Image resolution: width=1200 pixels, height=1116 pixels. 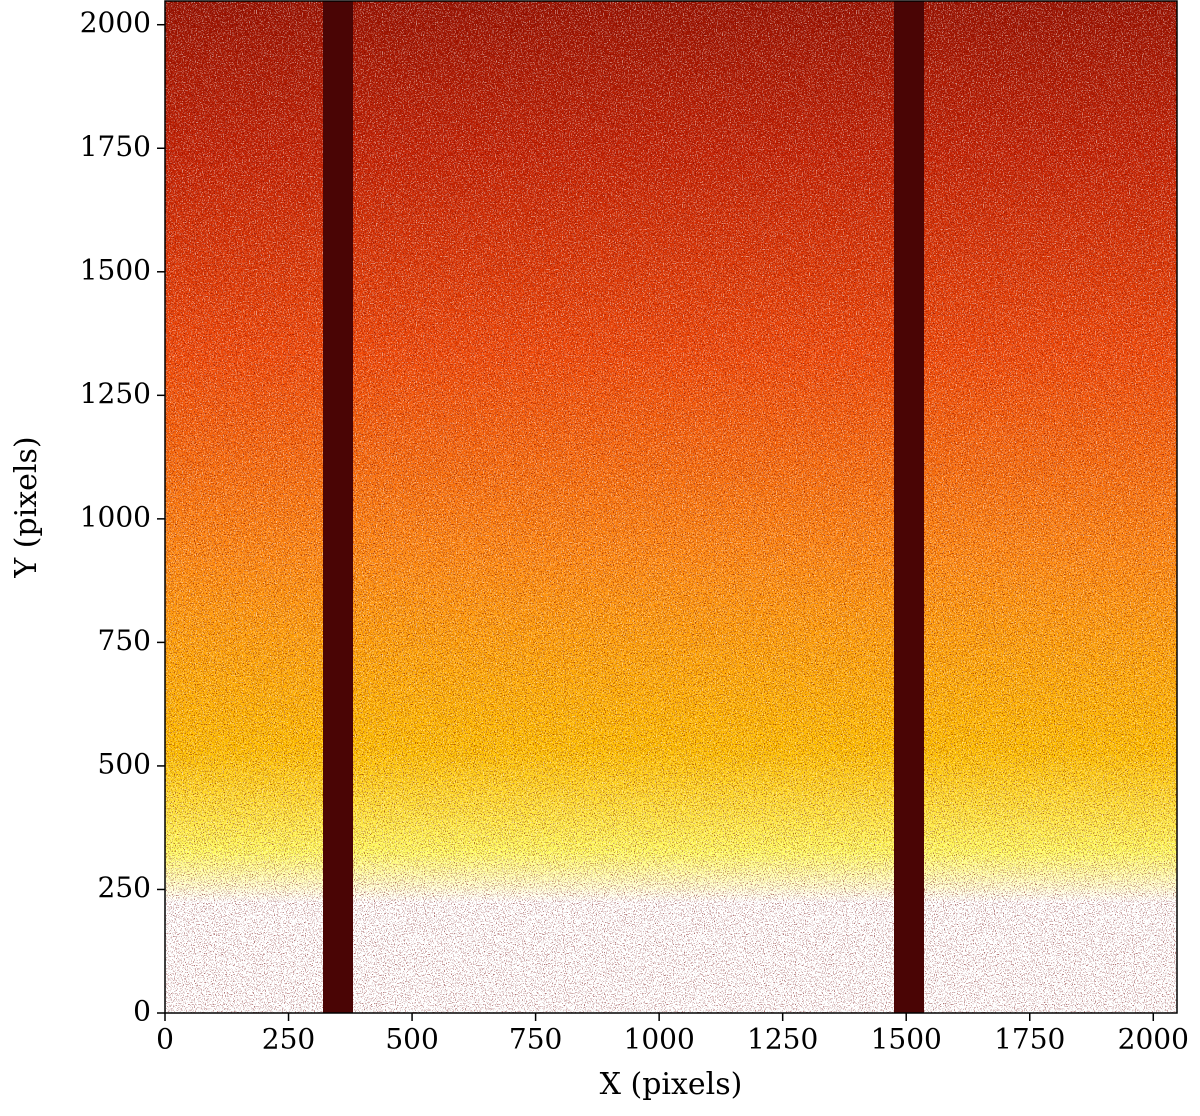 What do you see at coordinates (124, 763) in the screenshot?
I see `y-tick-label: 500` at bounding box center [124, 763].